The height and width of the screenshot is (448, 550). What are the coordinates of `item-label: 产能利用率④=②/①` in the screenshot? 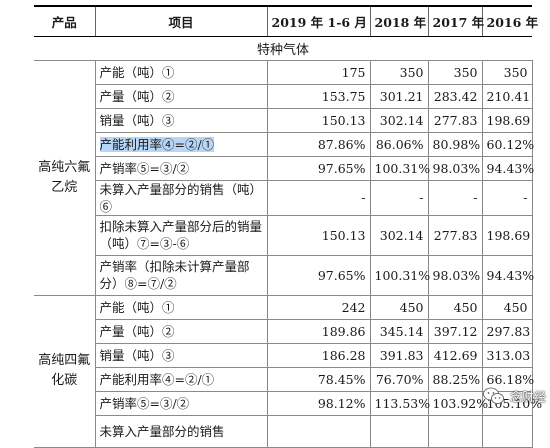 It's located at (181, 379).